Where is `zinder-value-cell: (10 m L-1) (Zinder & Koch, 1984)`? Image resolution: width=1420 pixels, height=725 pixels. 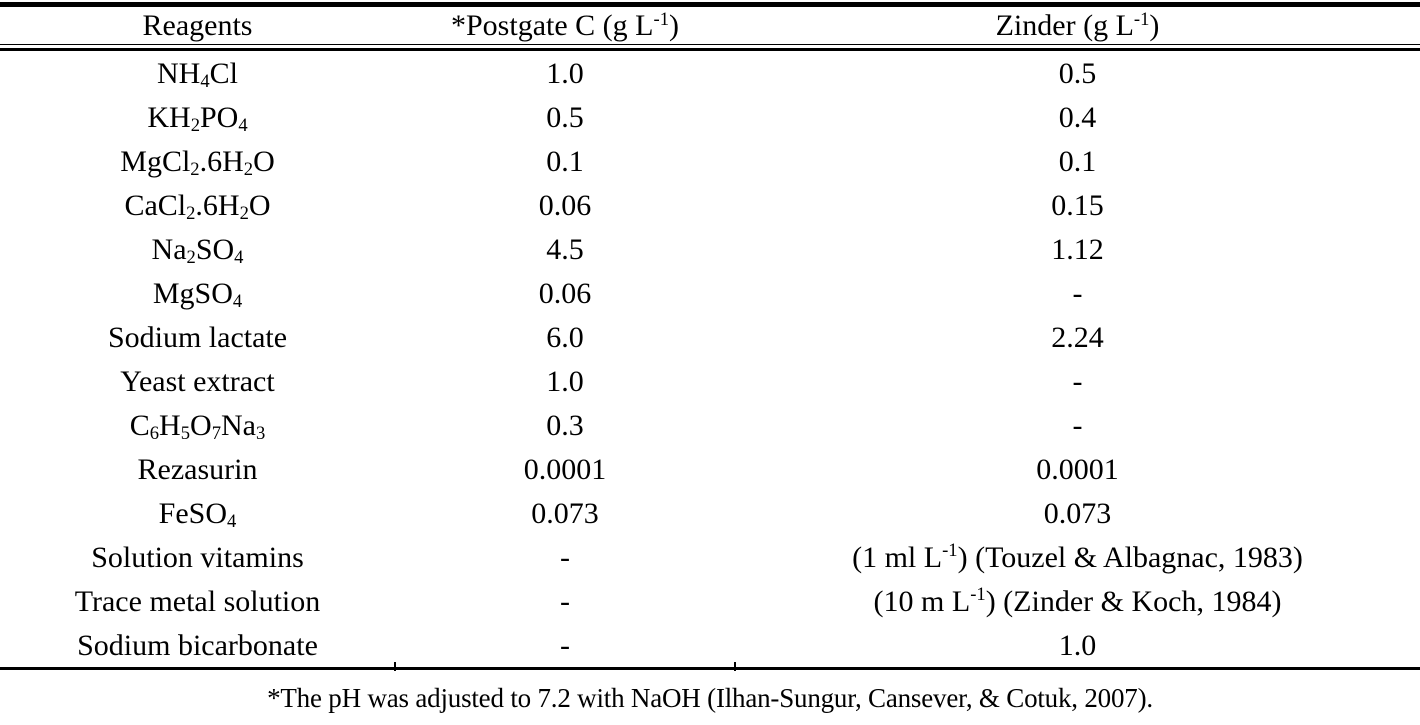
zinder-value-cell: (10 m L-1) (Zinder & Koch, 1984) is located at coordinates (1077, 601).